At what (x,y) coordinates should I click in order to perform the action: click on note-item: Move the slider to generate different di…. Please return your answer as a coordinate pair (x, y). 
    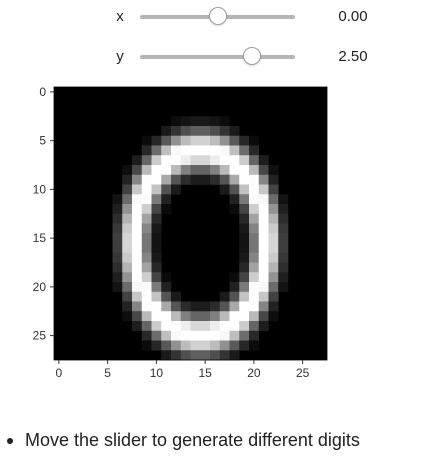
    Looking at the image, I should click on (212, 440).